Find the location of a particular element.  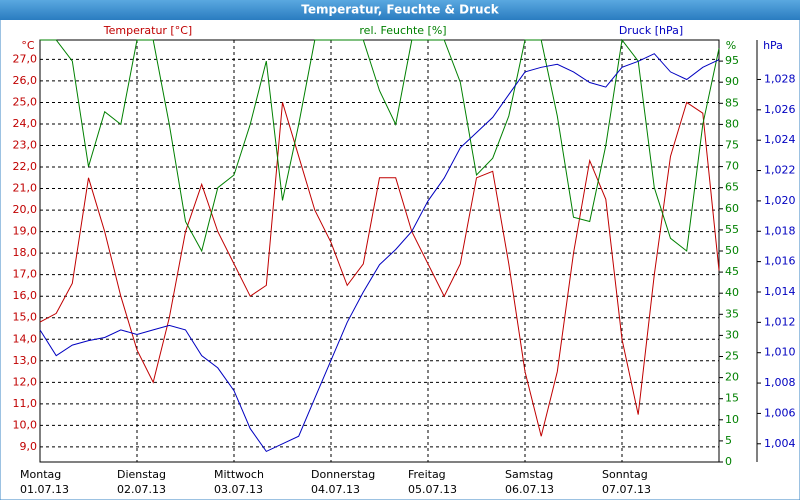

y-tick-label: 17,0 is located at coordinates (25, 274).